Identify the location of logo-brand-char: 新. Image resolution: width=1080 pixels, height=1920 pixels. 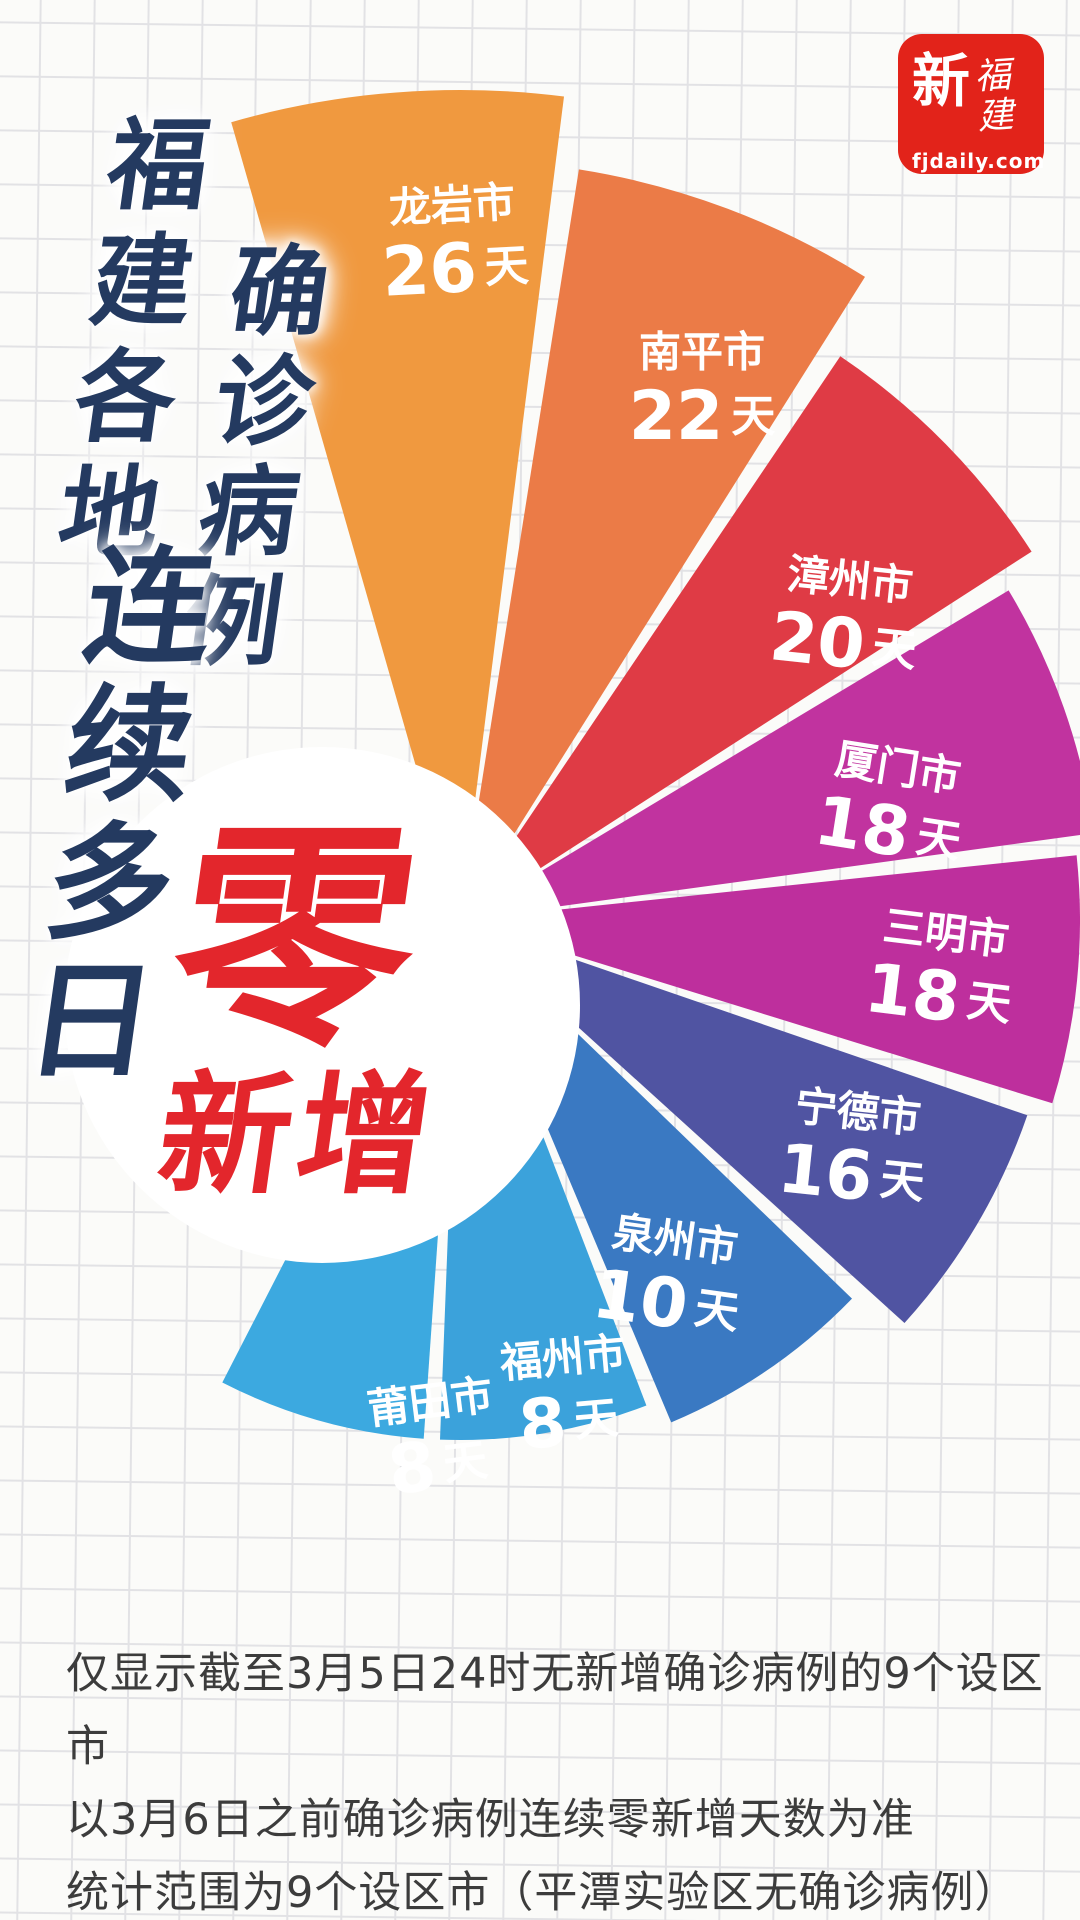
(941, 81).